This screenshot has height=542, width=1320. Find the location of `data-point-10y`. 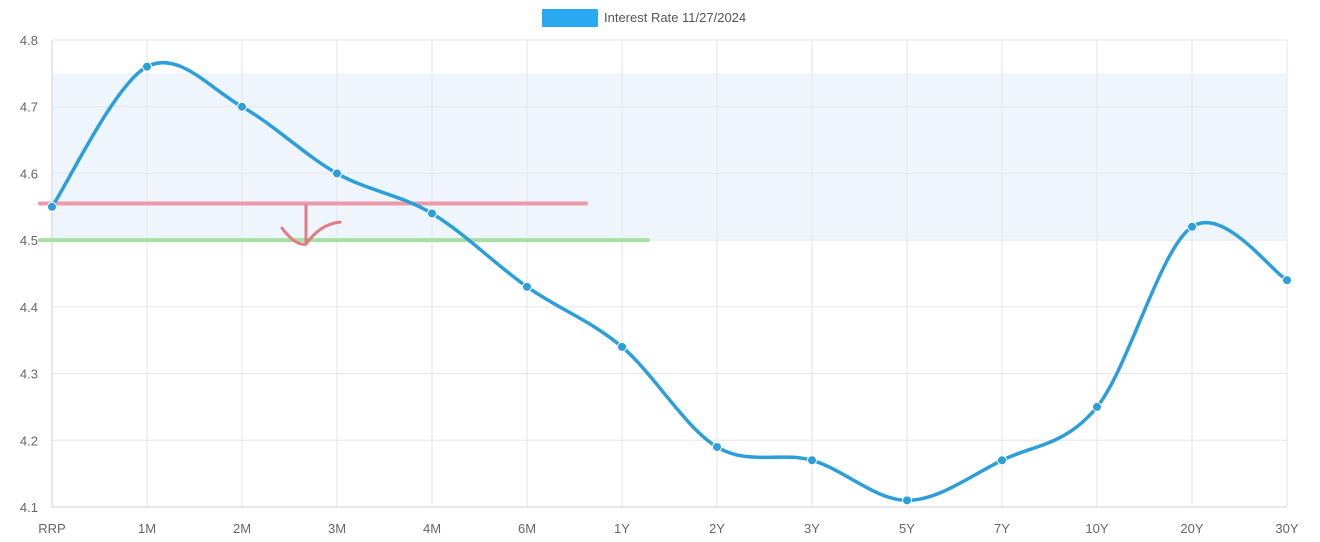

data-point-10y is located at coordinates (1097, 406).